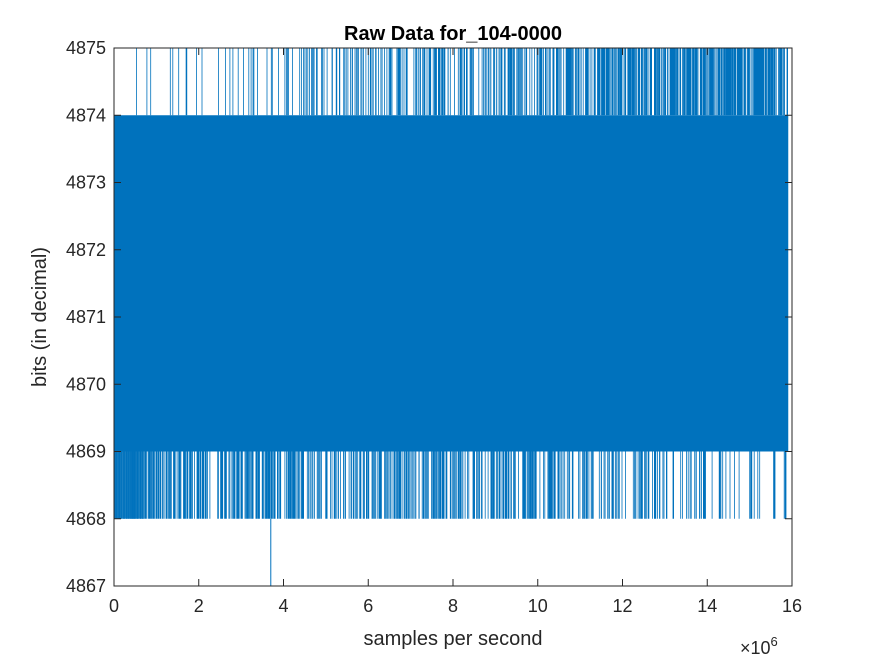  What do you see at coordinates (453, 606) in the screenshot?
I see `x-tick-label: 8` at bounding box center [453, 606].